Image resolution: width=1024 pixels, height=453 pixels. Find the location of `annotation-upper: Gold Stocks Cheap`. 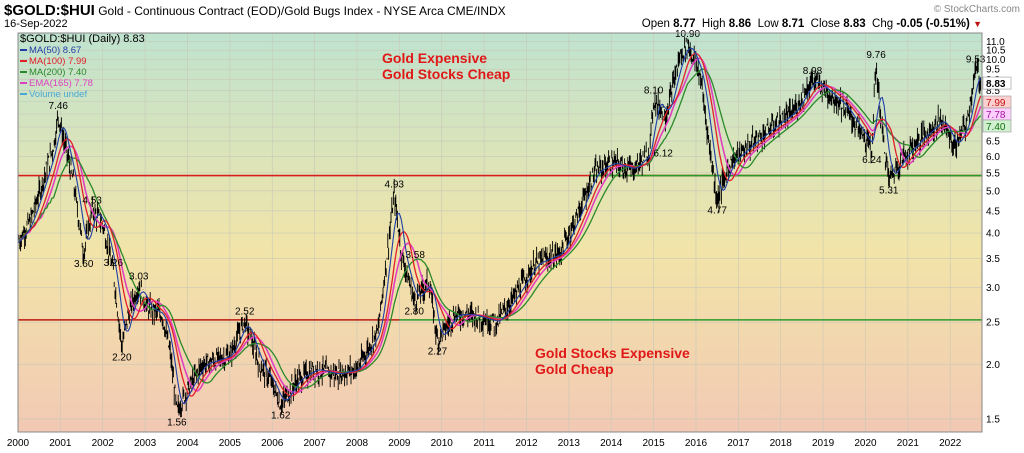

annotation-upper: Gold Stocks Cheap is located at coordinates (446, 74).